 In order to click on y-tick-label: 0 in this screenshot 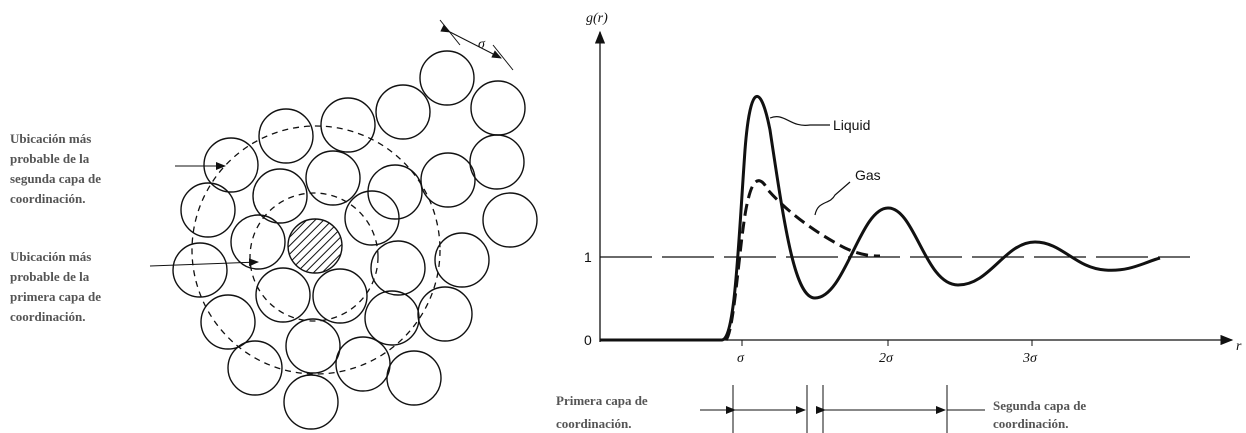, I will do `click(588, 340)`.